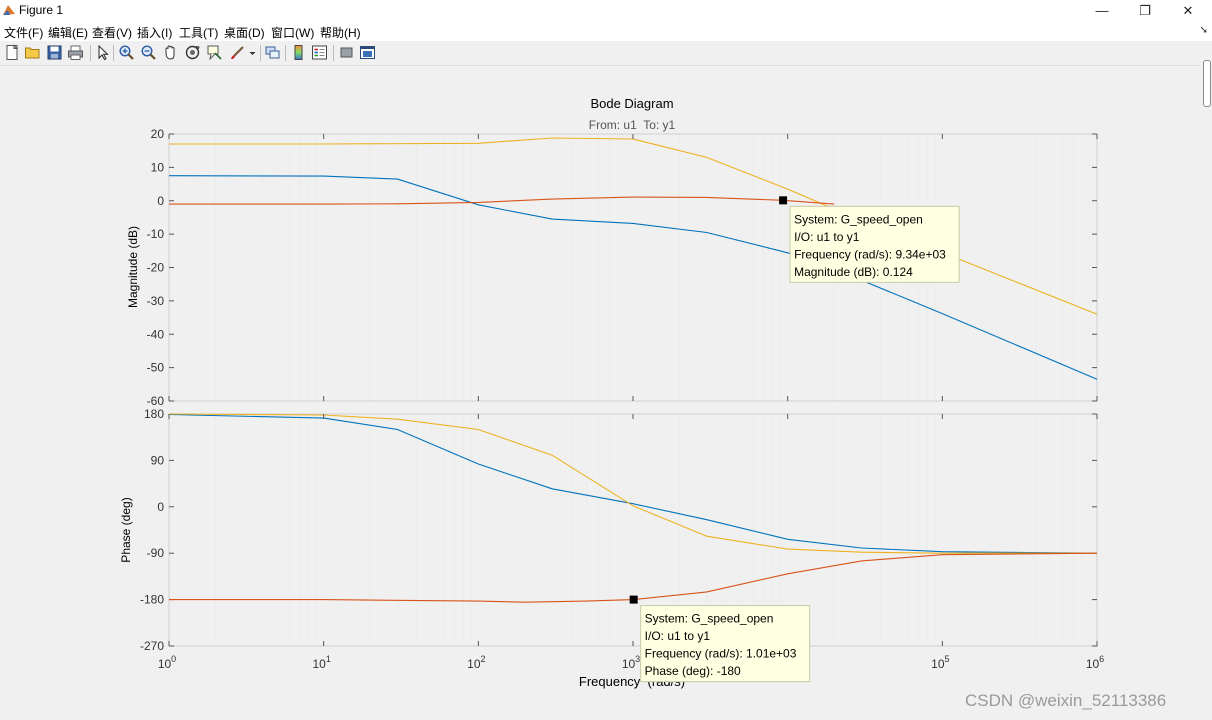  What do you see at coordinates (367, 52) in the screenshot?
I see `show-plot-tools-icon` at bounding box center [367, 52].